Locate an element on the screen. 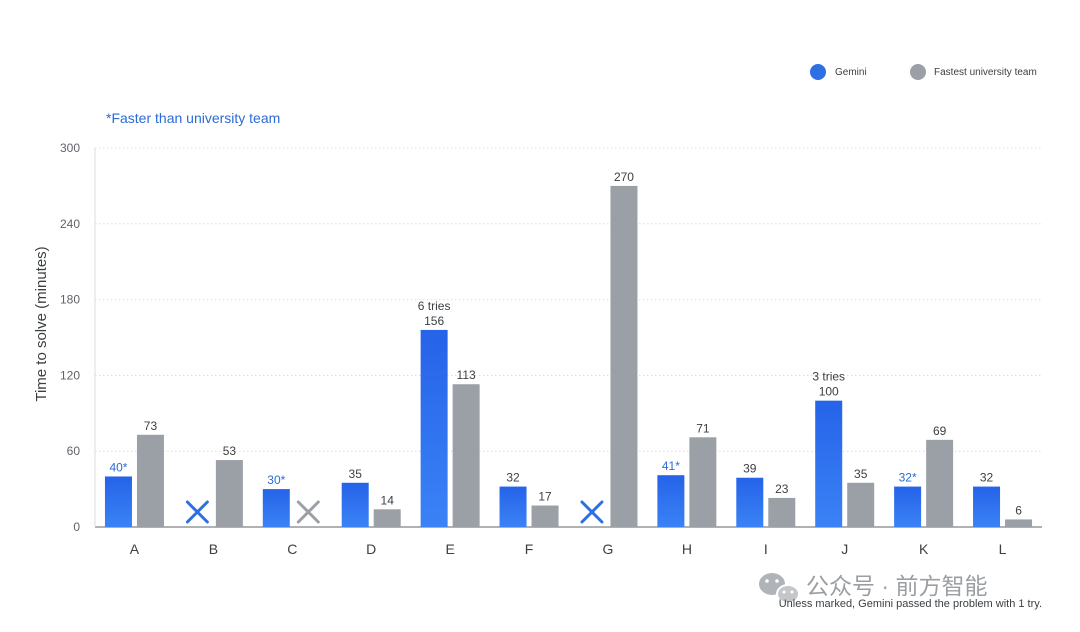  bar-g-university is located at coordinates (624, 356).